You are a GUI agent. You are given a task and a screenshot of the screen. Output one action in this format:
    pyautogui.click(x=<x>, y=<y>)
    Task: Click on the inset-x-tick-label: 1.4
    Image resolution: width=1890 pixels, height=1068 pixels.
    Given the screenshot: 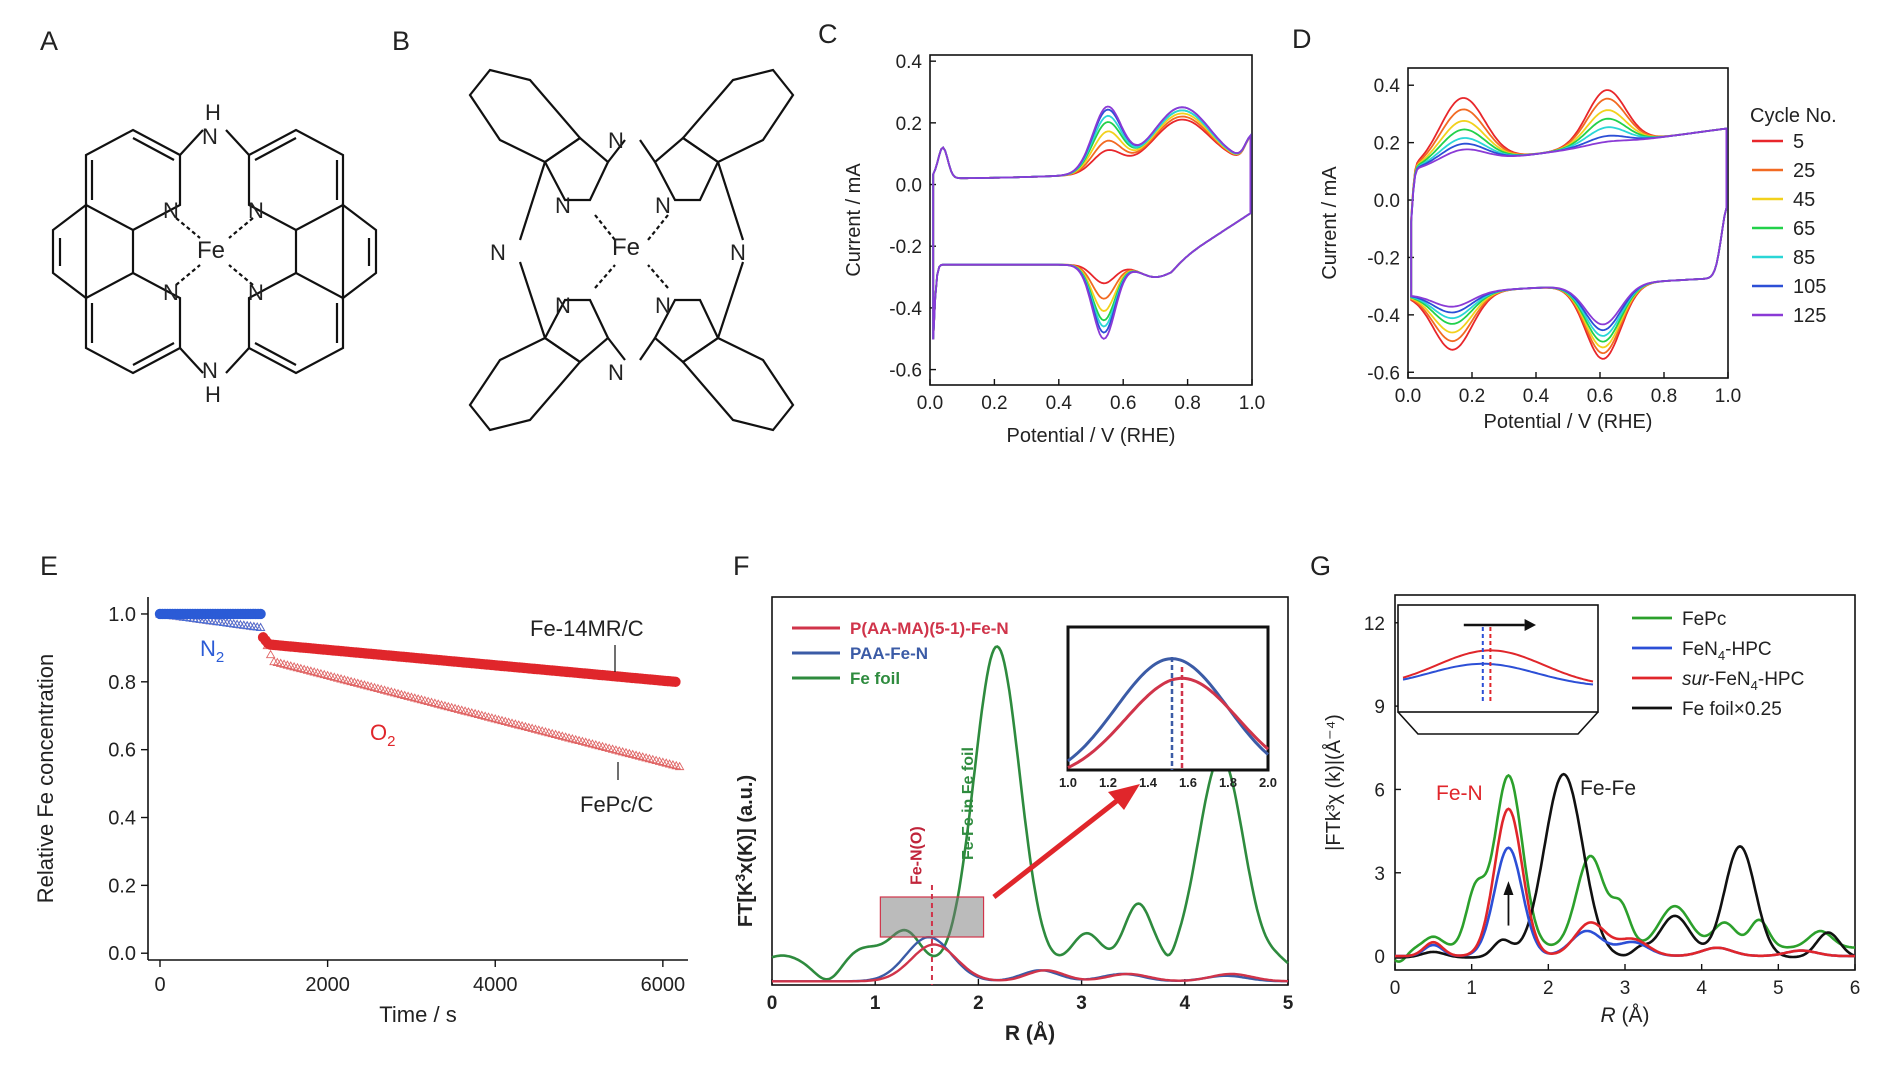 What is the action you would take?
    pyautogui.click(x=1148, y=782)
    